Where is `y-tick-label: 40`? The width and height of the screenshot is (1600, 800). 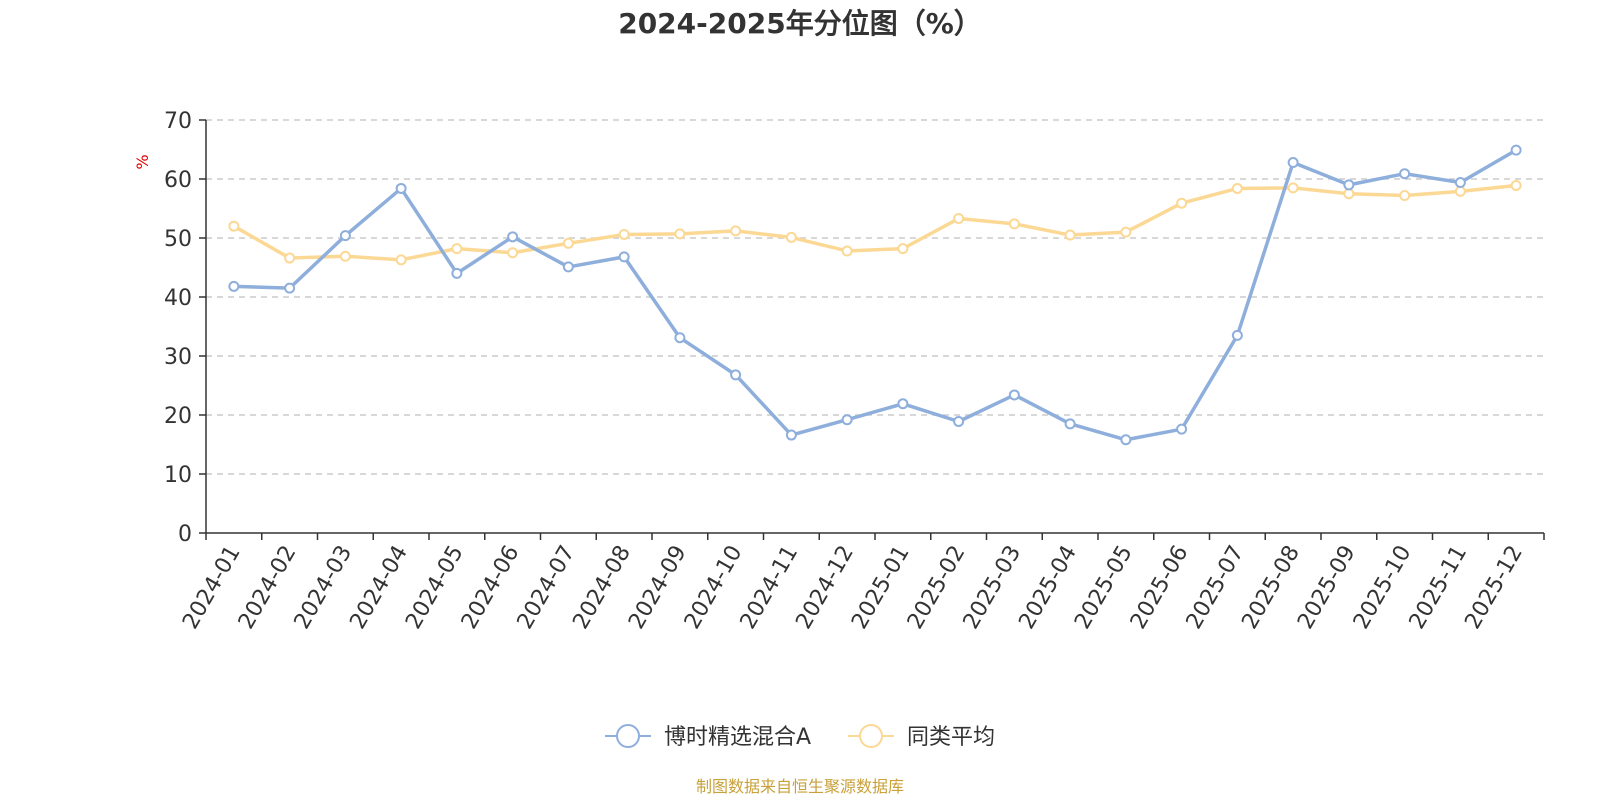 y-tick-label: 40 is located at coordinates (178, 298).